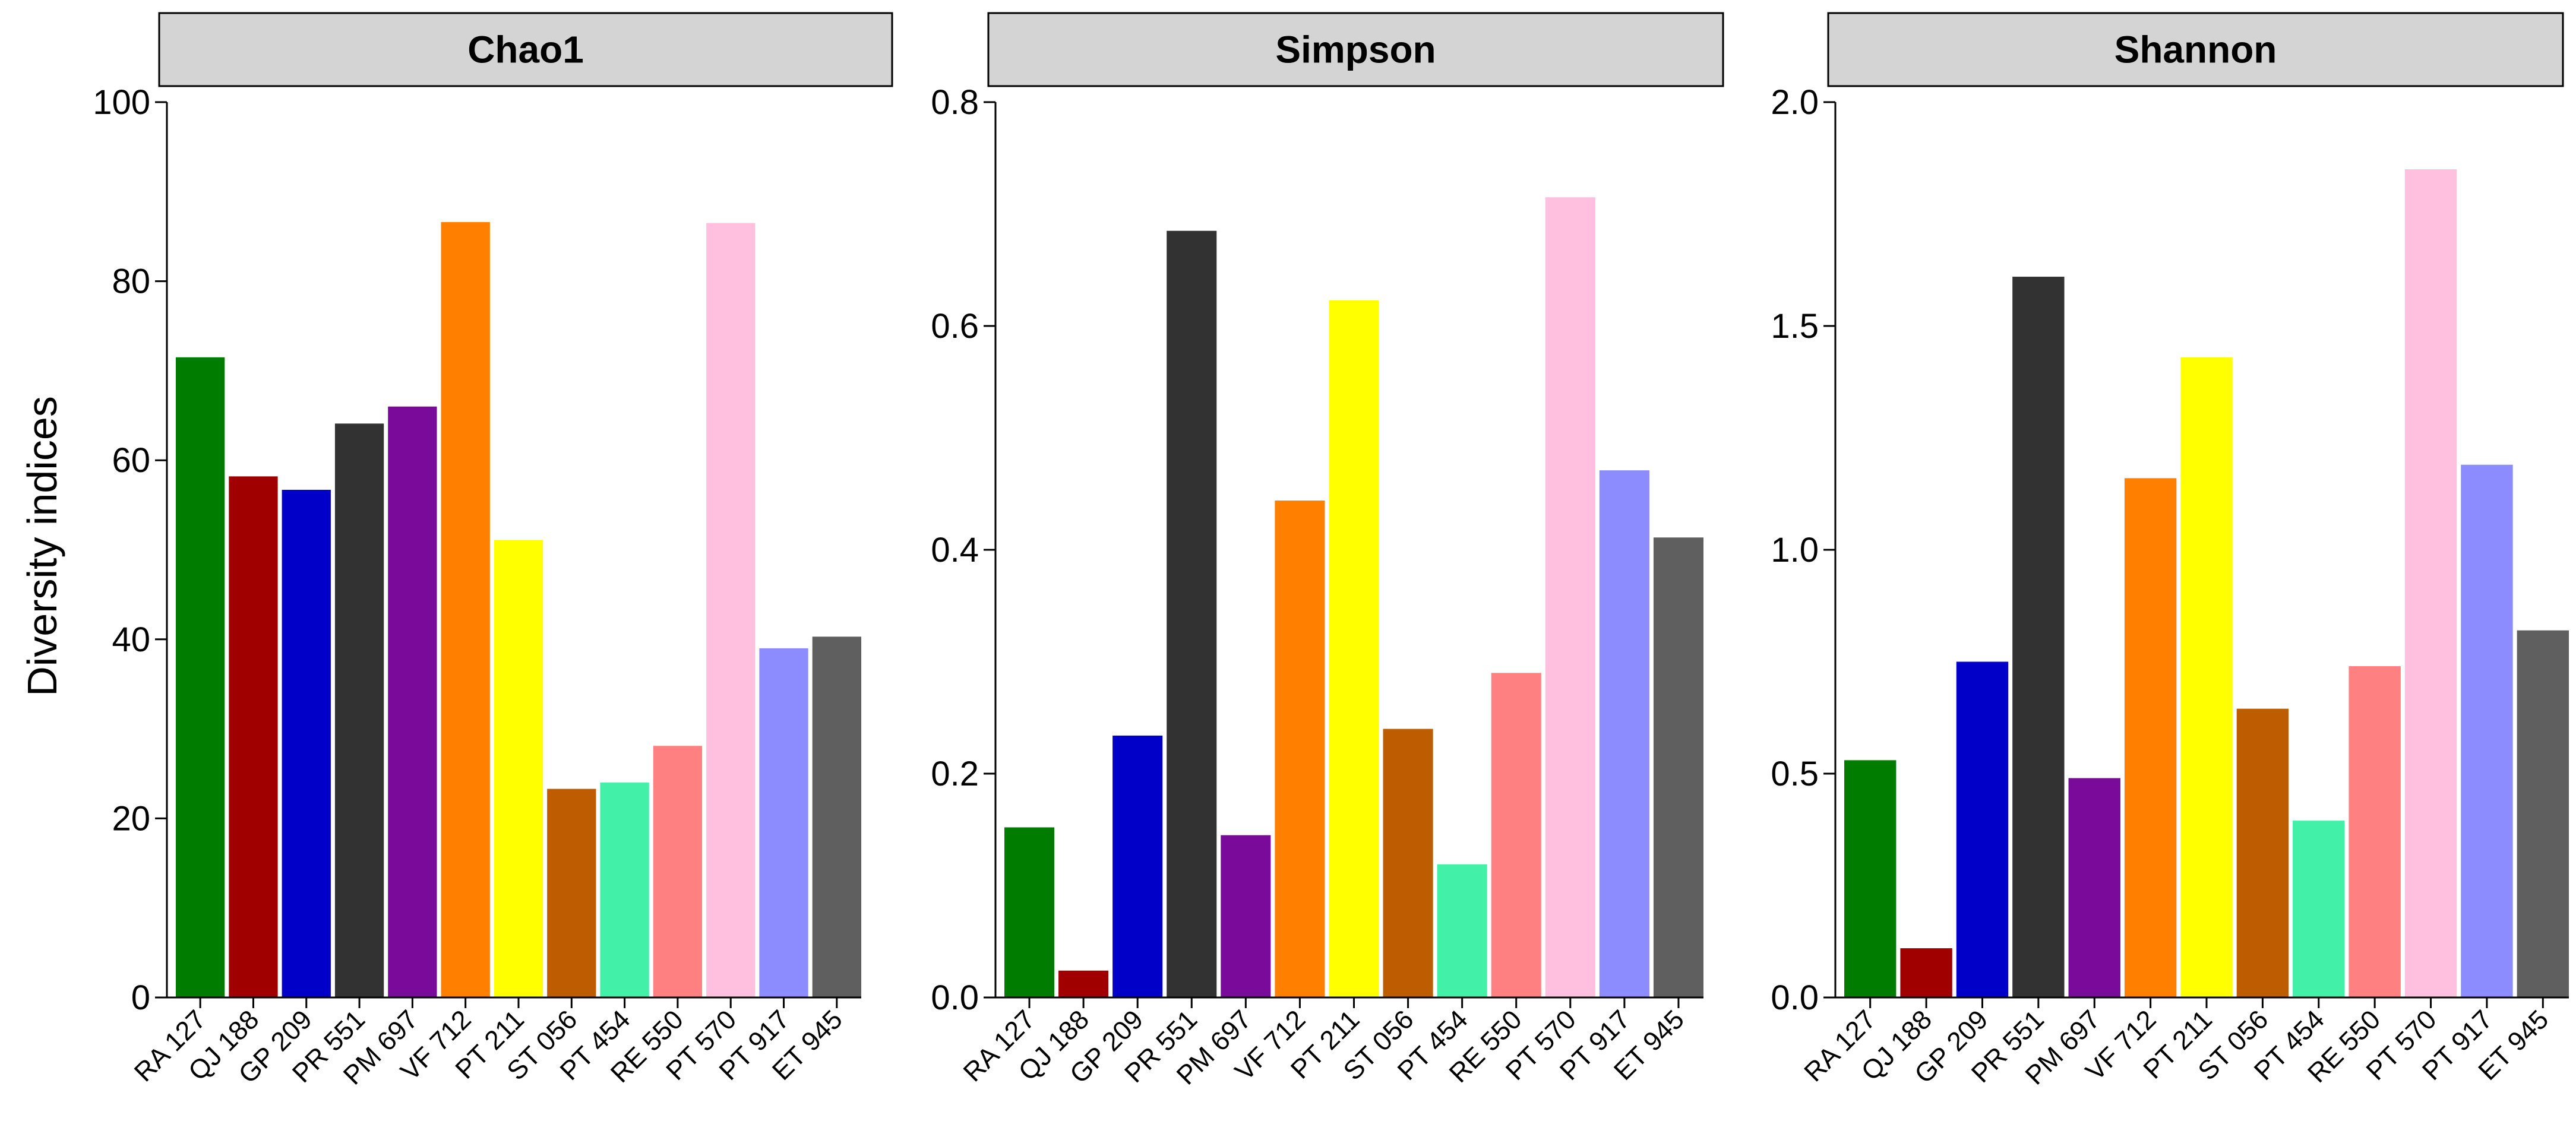 The width and height of the screenshot is (2576, 1137). What do you see at coordinates (121, 103) in the screenshot?
I see `y-tick-label-chao1: 100` at bounding box center [121, 103].